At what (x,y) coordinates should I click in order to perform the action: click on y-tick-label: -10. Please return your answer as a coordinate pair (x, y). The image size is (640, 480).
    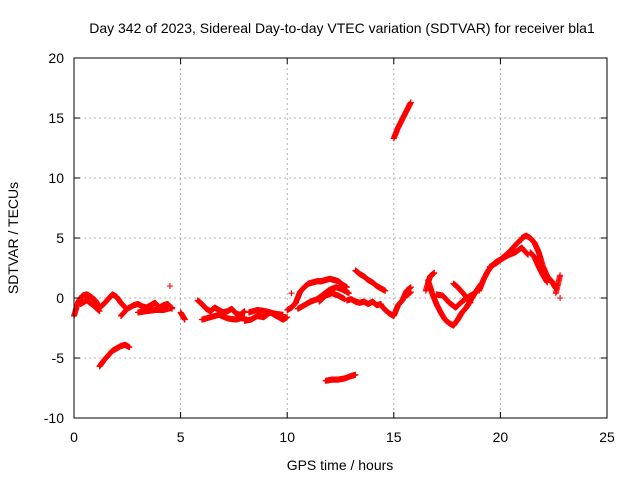
    Looking at the image, I should click on (54, 418).